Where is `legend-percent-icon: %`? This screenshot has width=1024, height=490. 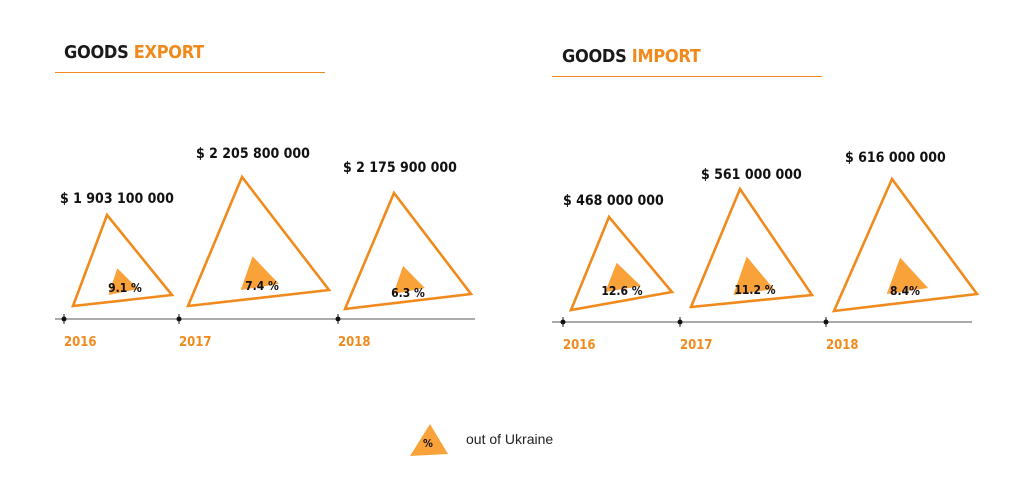
legend-percent-icon: % is located at coordinates (429, 440).